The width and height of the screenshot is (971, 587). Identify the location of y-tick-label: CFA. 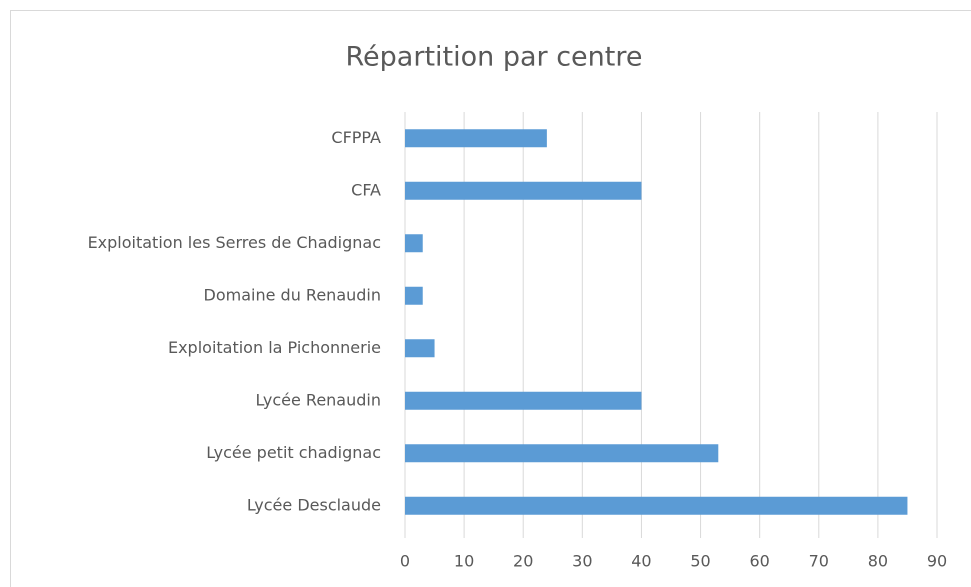
(366, 189).